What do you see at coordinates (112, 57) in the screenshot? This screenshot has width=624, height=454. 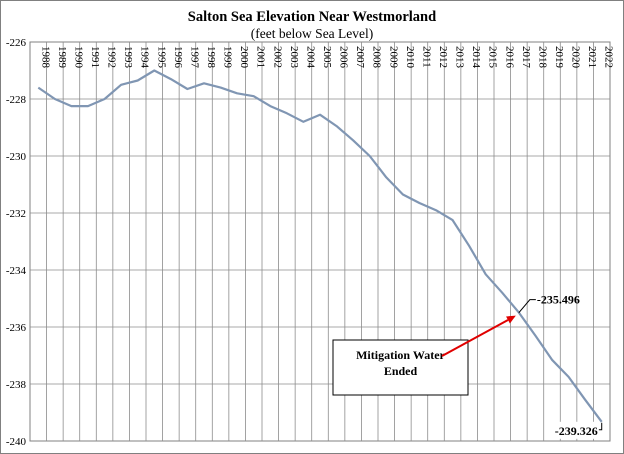 I see `x-tick-label: 1992` at bounding box center [112, 57].